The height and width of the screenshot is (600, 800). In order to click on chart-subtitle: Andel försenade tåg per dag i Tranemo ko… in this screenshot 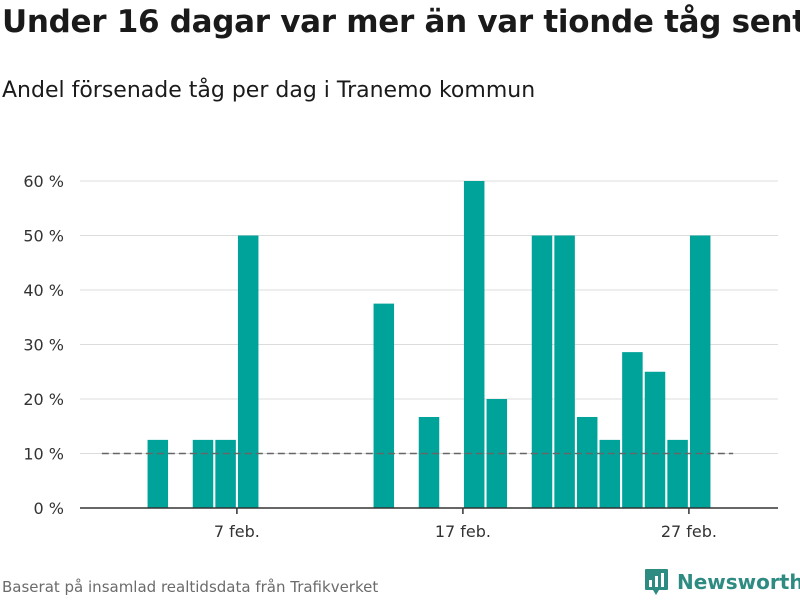, I will do `click(269, 90)`.